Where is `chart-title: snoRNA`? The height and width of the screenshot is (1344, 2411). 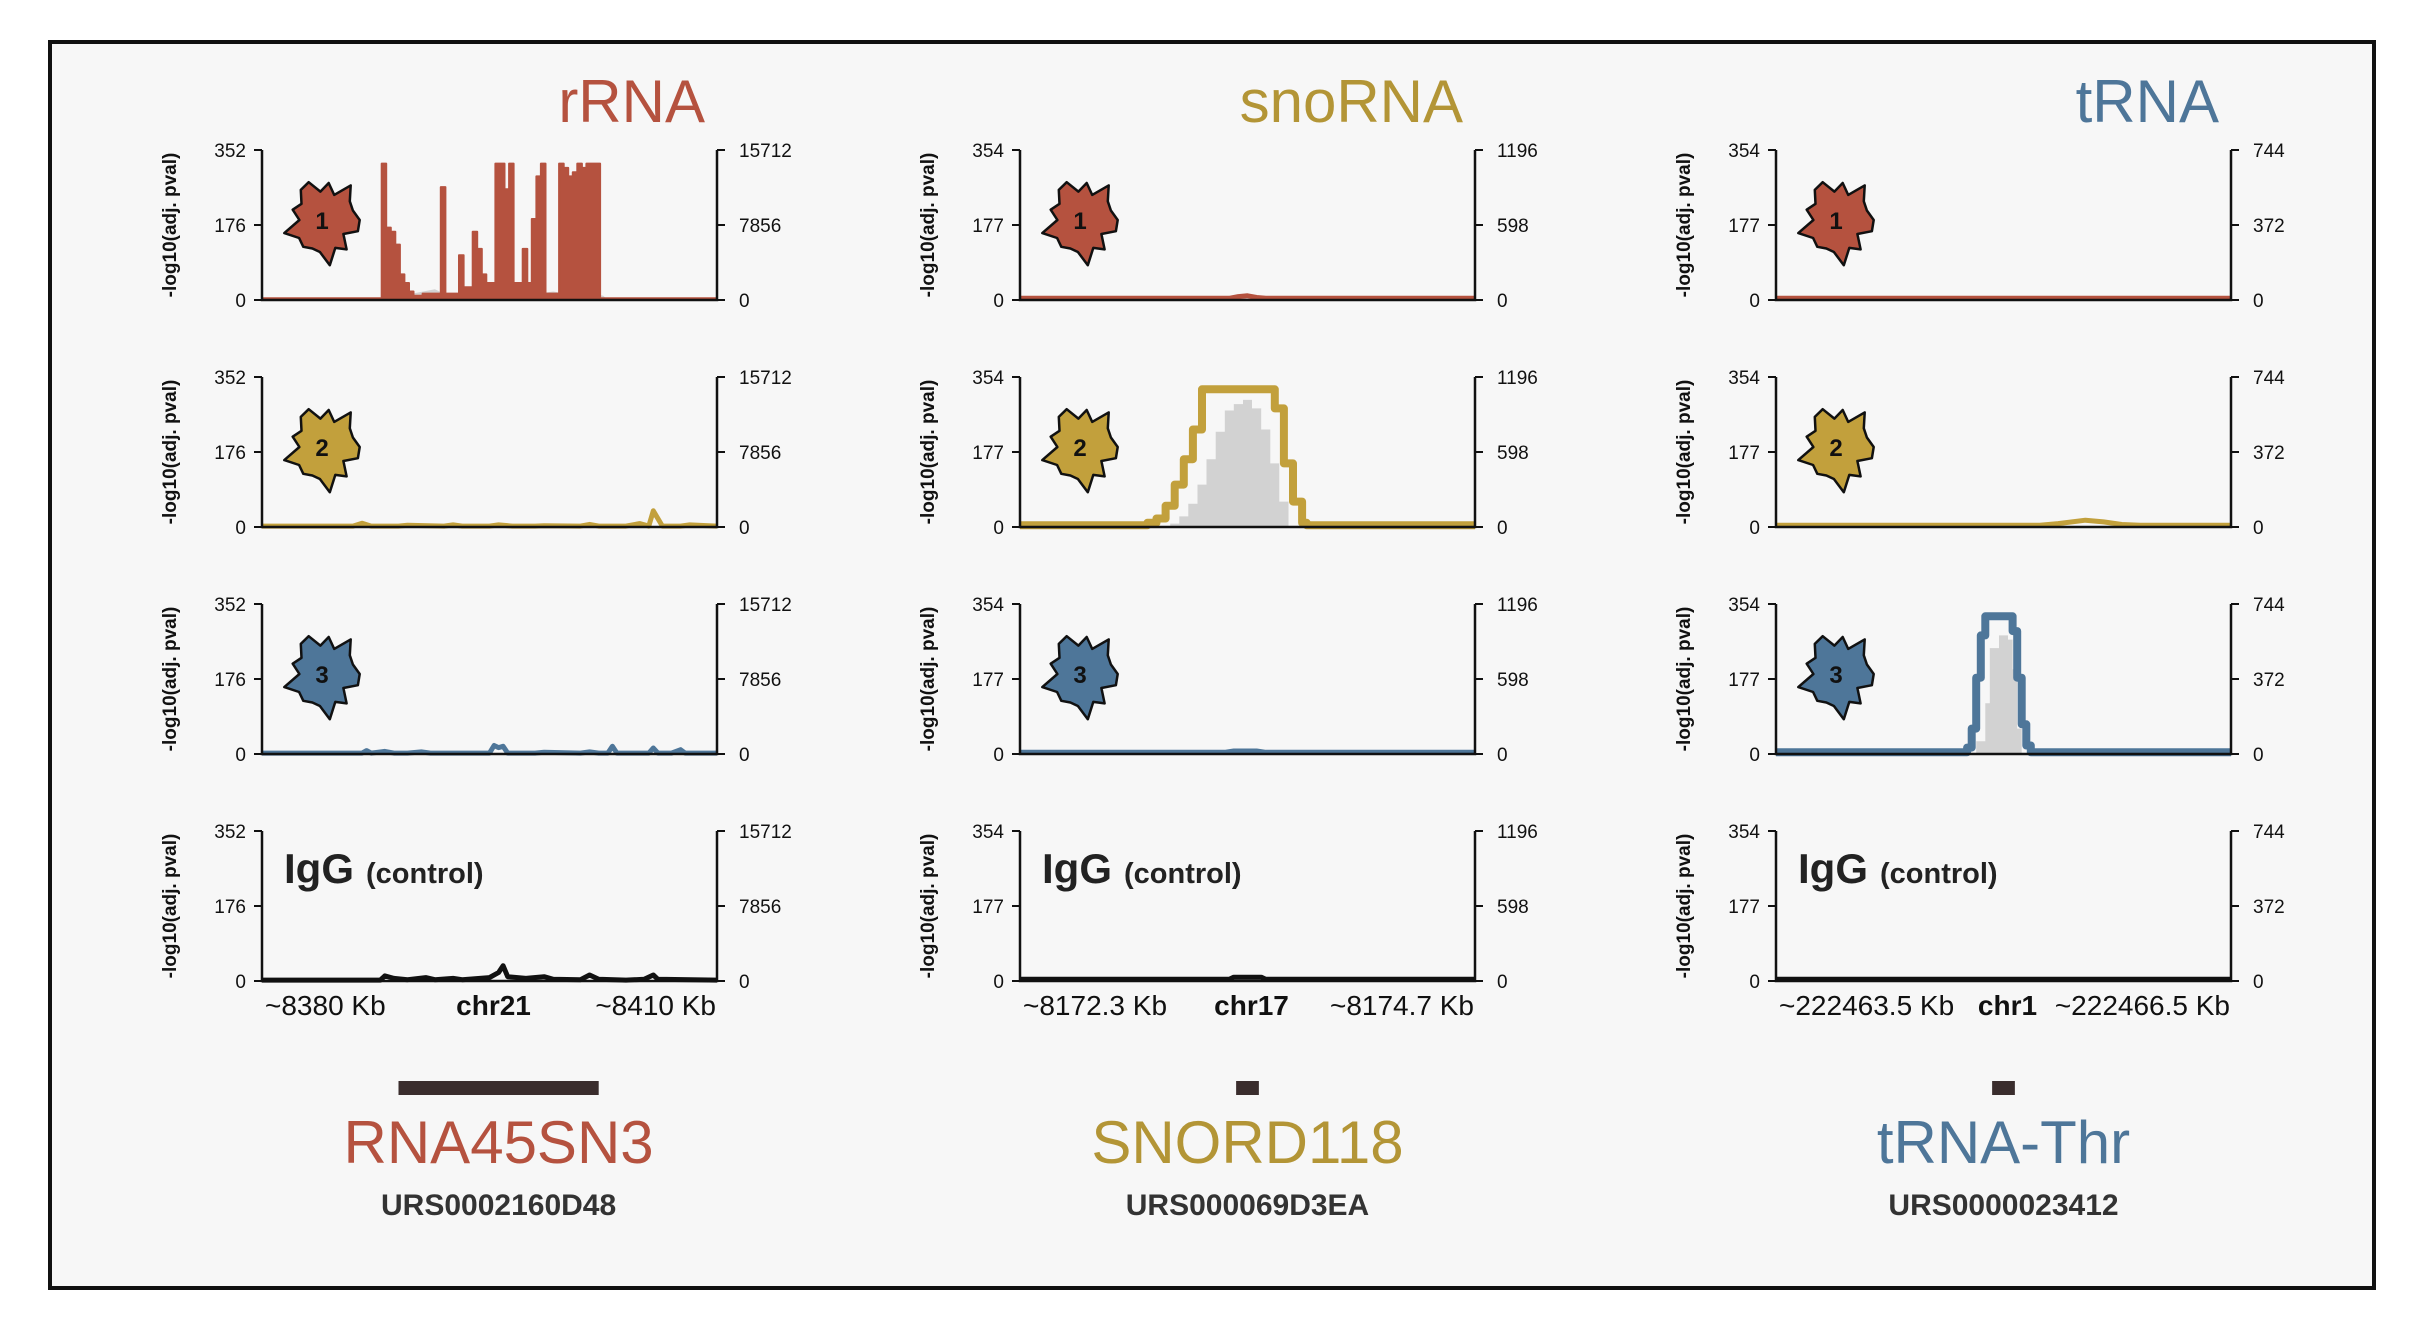 chart-title: snoRNA is located at coordinates (1351, 101).